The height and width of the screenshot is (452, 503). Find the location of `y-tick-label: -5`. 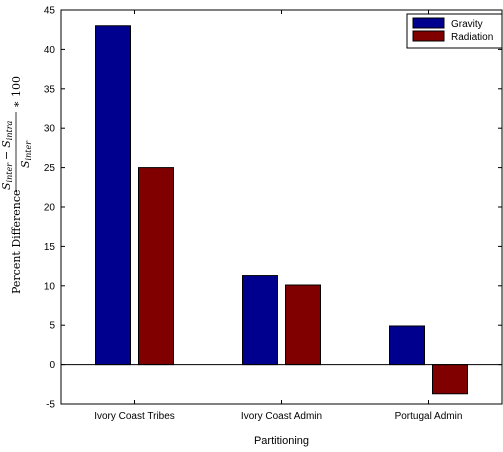

y-tick-label: -5 is located at coordinates (50, 405).